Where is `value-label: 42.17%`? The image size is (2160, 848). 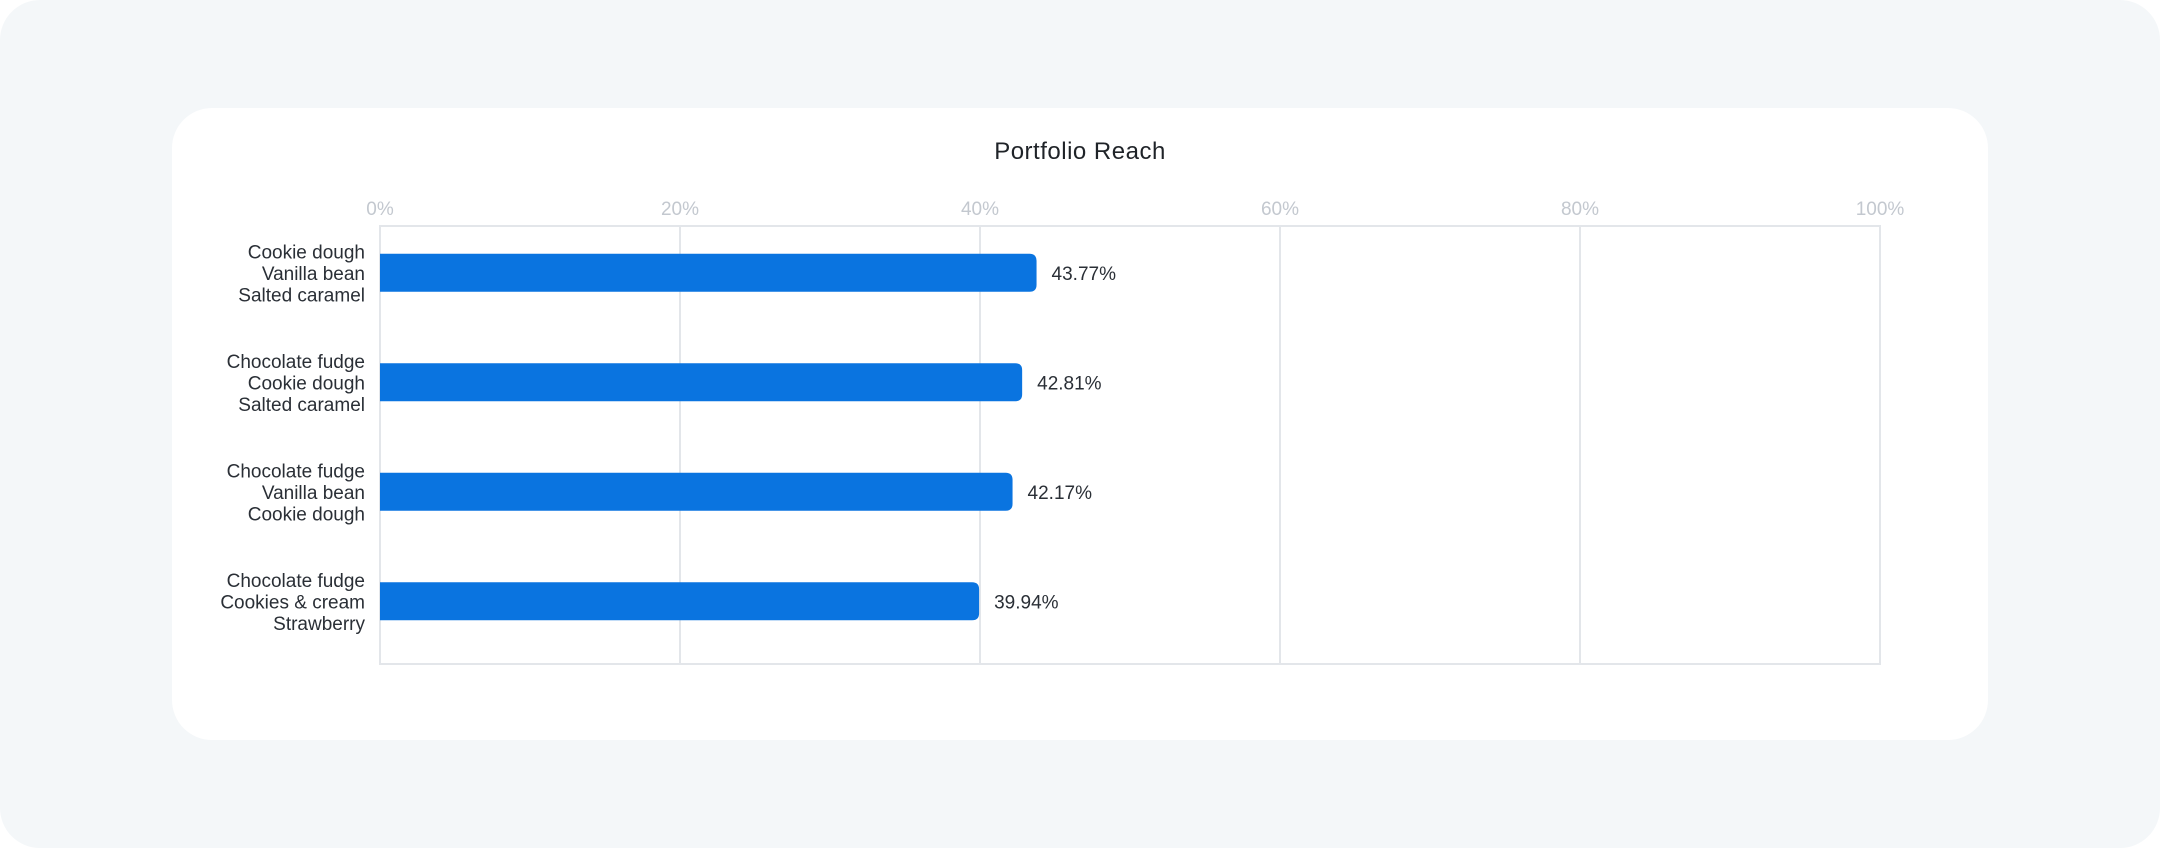 value-label: 42.17% is located at coordinates (1060, 493).